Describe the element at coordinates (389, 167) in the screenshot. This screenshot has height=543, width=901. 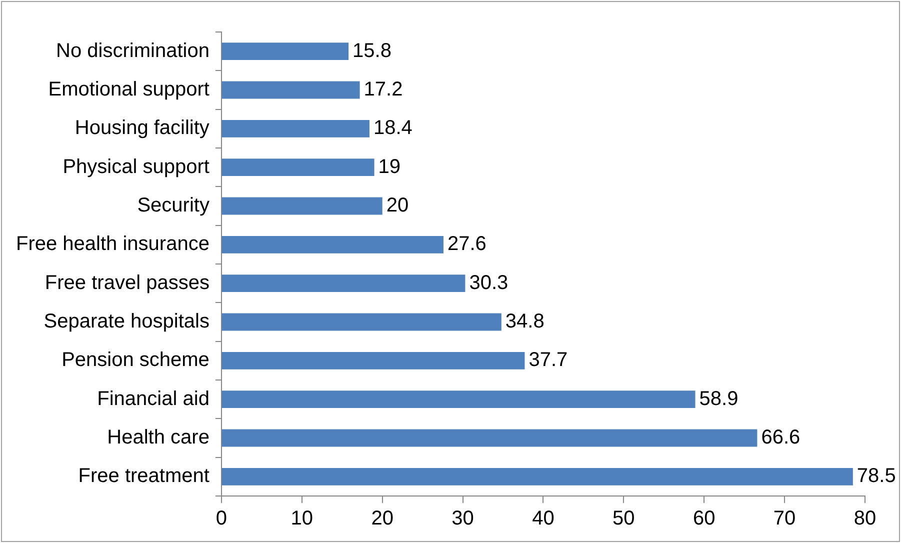
I see `data-label: 19` at that location.